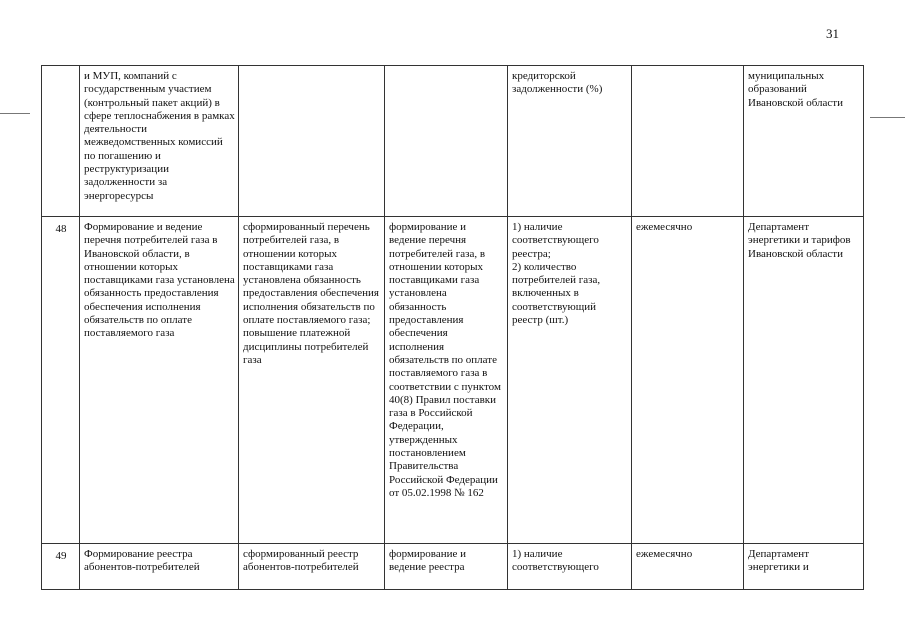 The width and height of the screenshot is (905, 640). Describe the element at coordinates (569, 141) in the screenshot. I see `cell-indicator: кредиторской задолженности (%)` at that location.